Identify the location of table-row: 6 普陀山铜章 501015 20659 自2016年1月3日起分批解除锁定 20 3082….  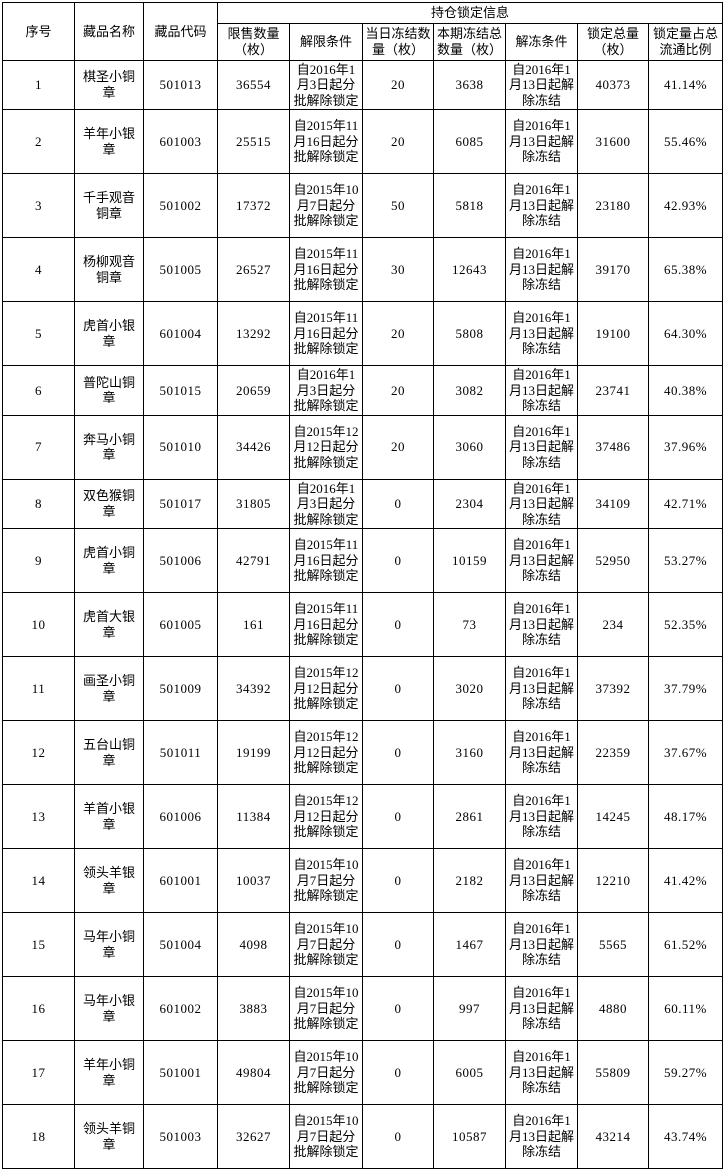
(362, 390).